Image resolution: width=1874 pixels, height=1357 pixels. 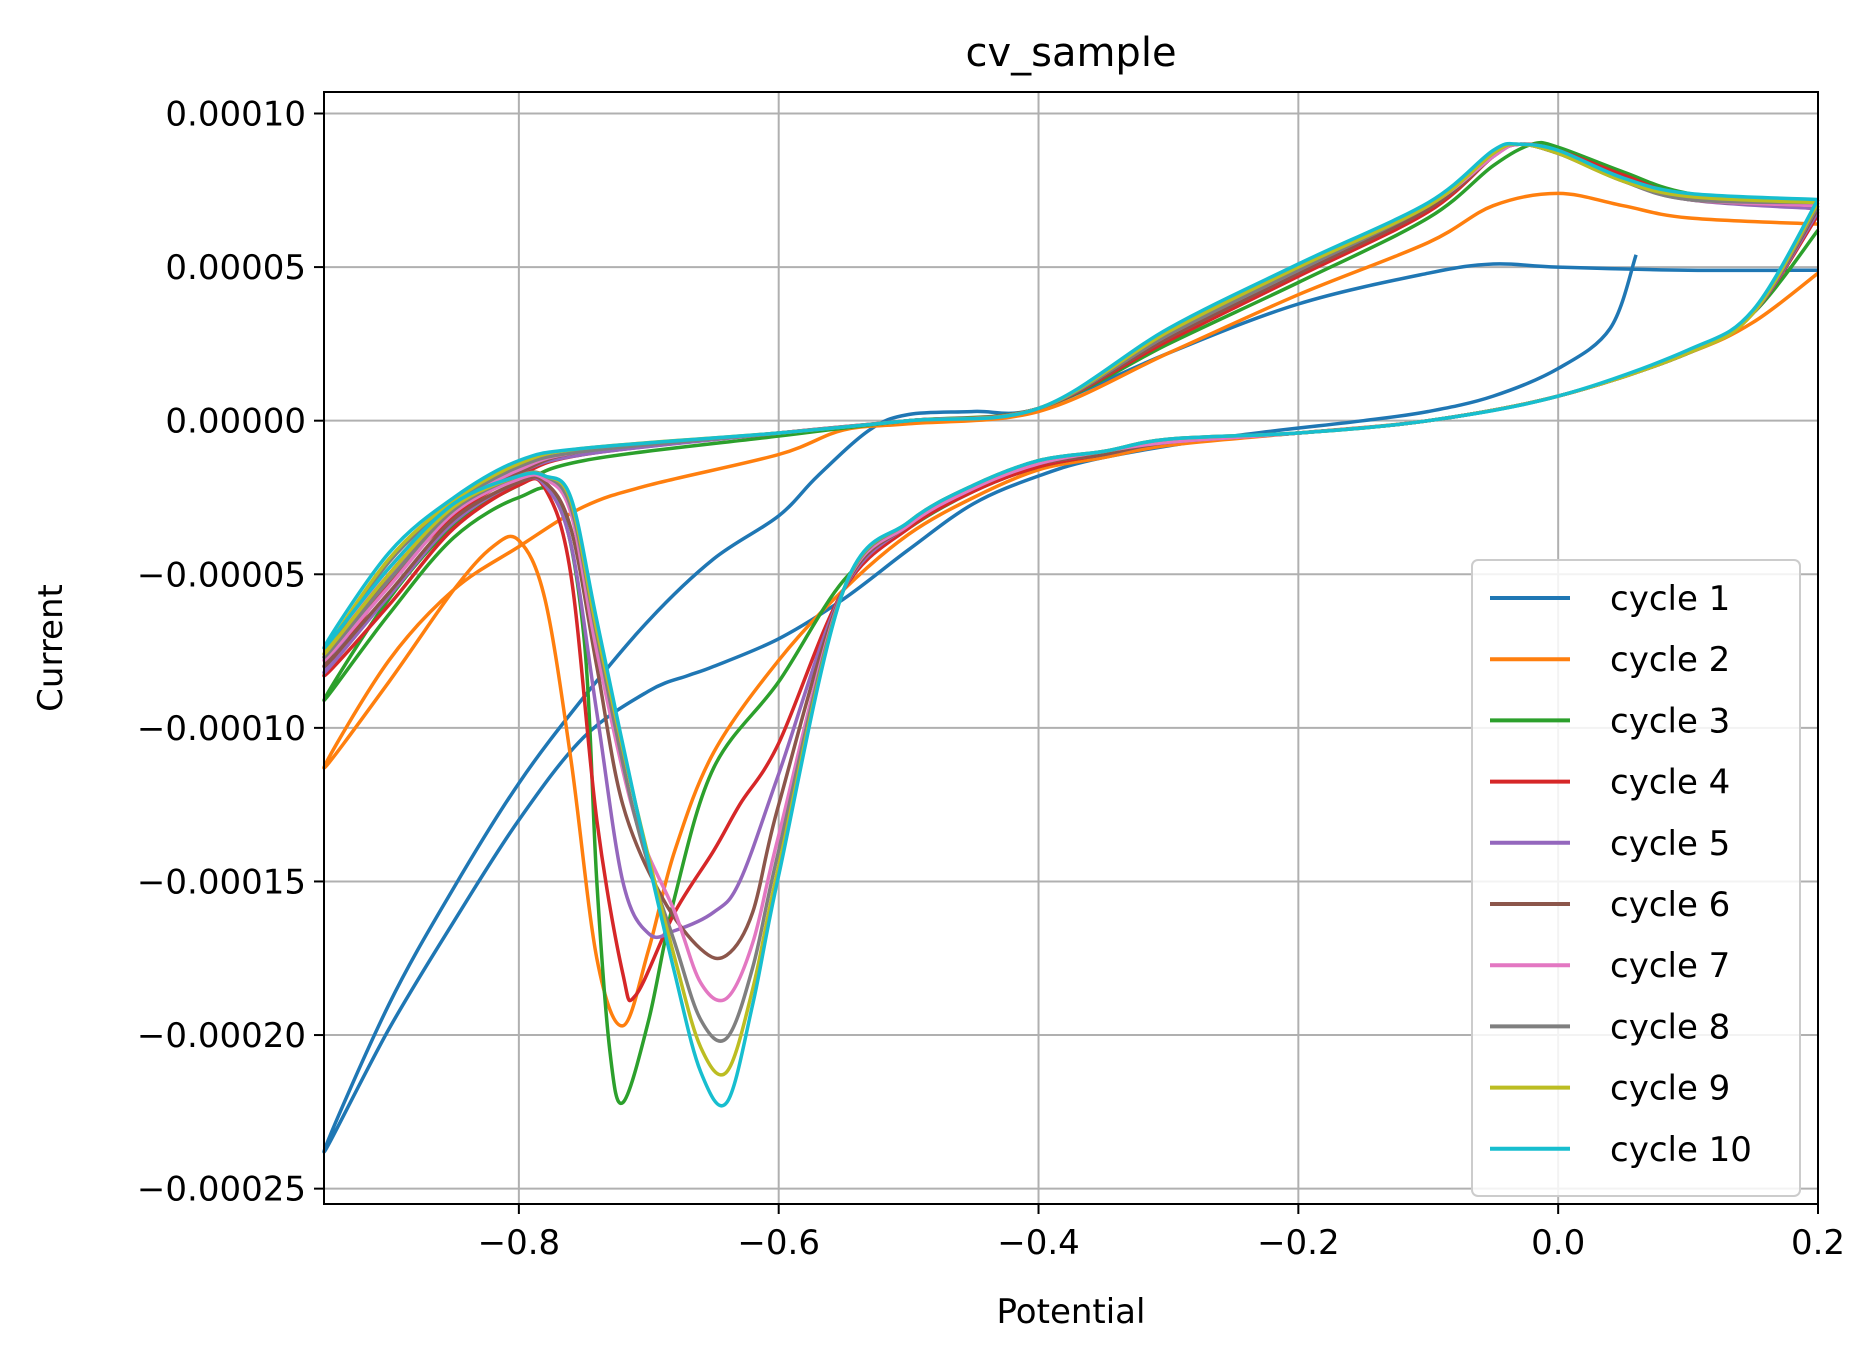 What do you see at coordinates (221, 1036) in the screenshot?
I see `y-tick-label: −0.00020` at bounding box center [221, 1036].